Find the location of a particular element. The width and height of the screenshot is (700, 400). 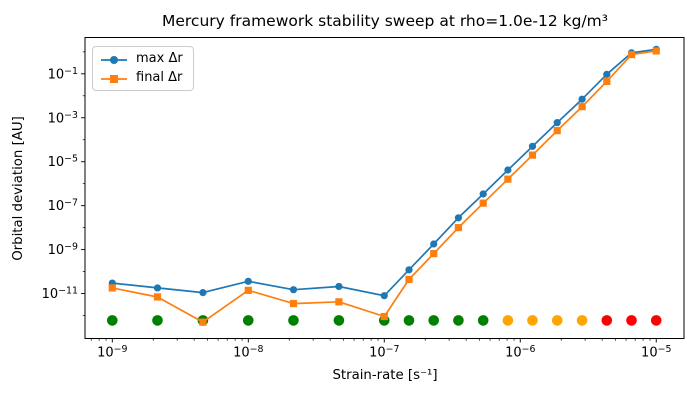

legend-item-final-dr: final Δr is located at coordinates (141, 77).